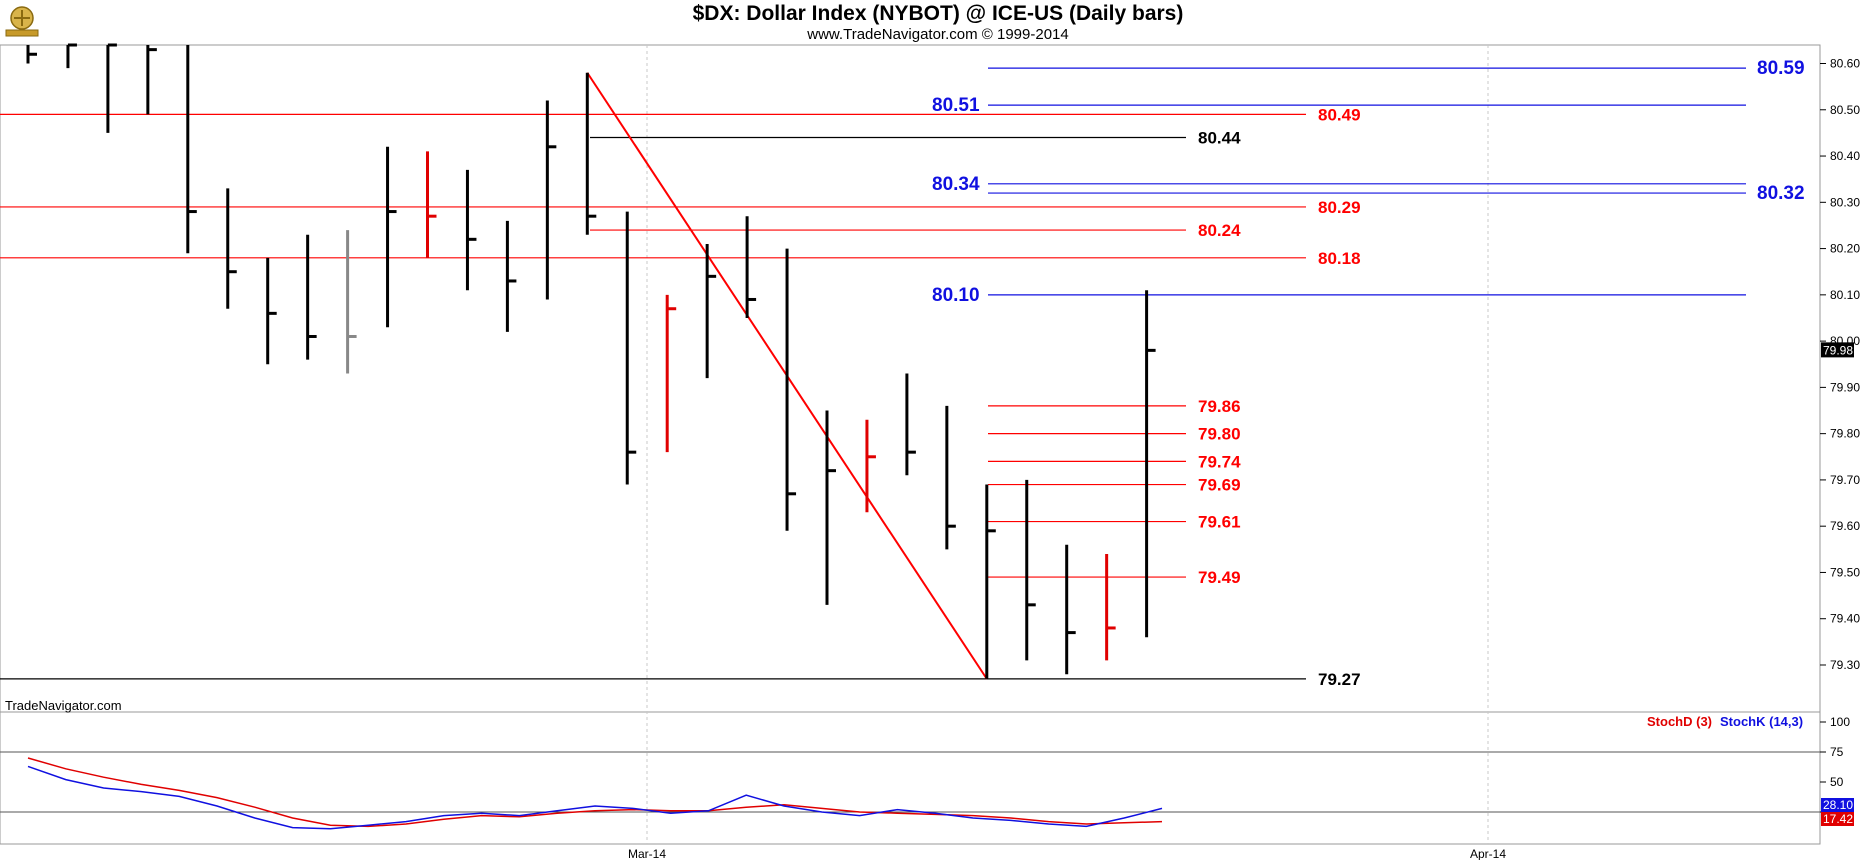 The image size is (1876, 860). Describe the element at coordinates (1219, 406) in the screenshot. I see `level-label: 79.86` at that location.